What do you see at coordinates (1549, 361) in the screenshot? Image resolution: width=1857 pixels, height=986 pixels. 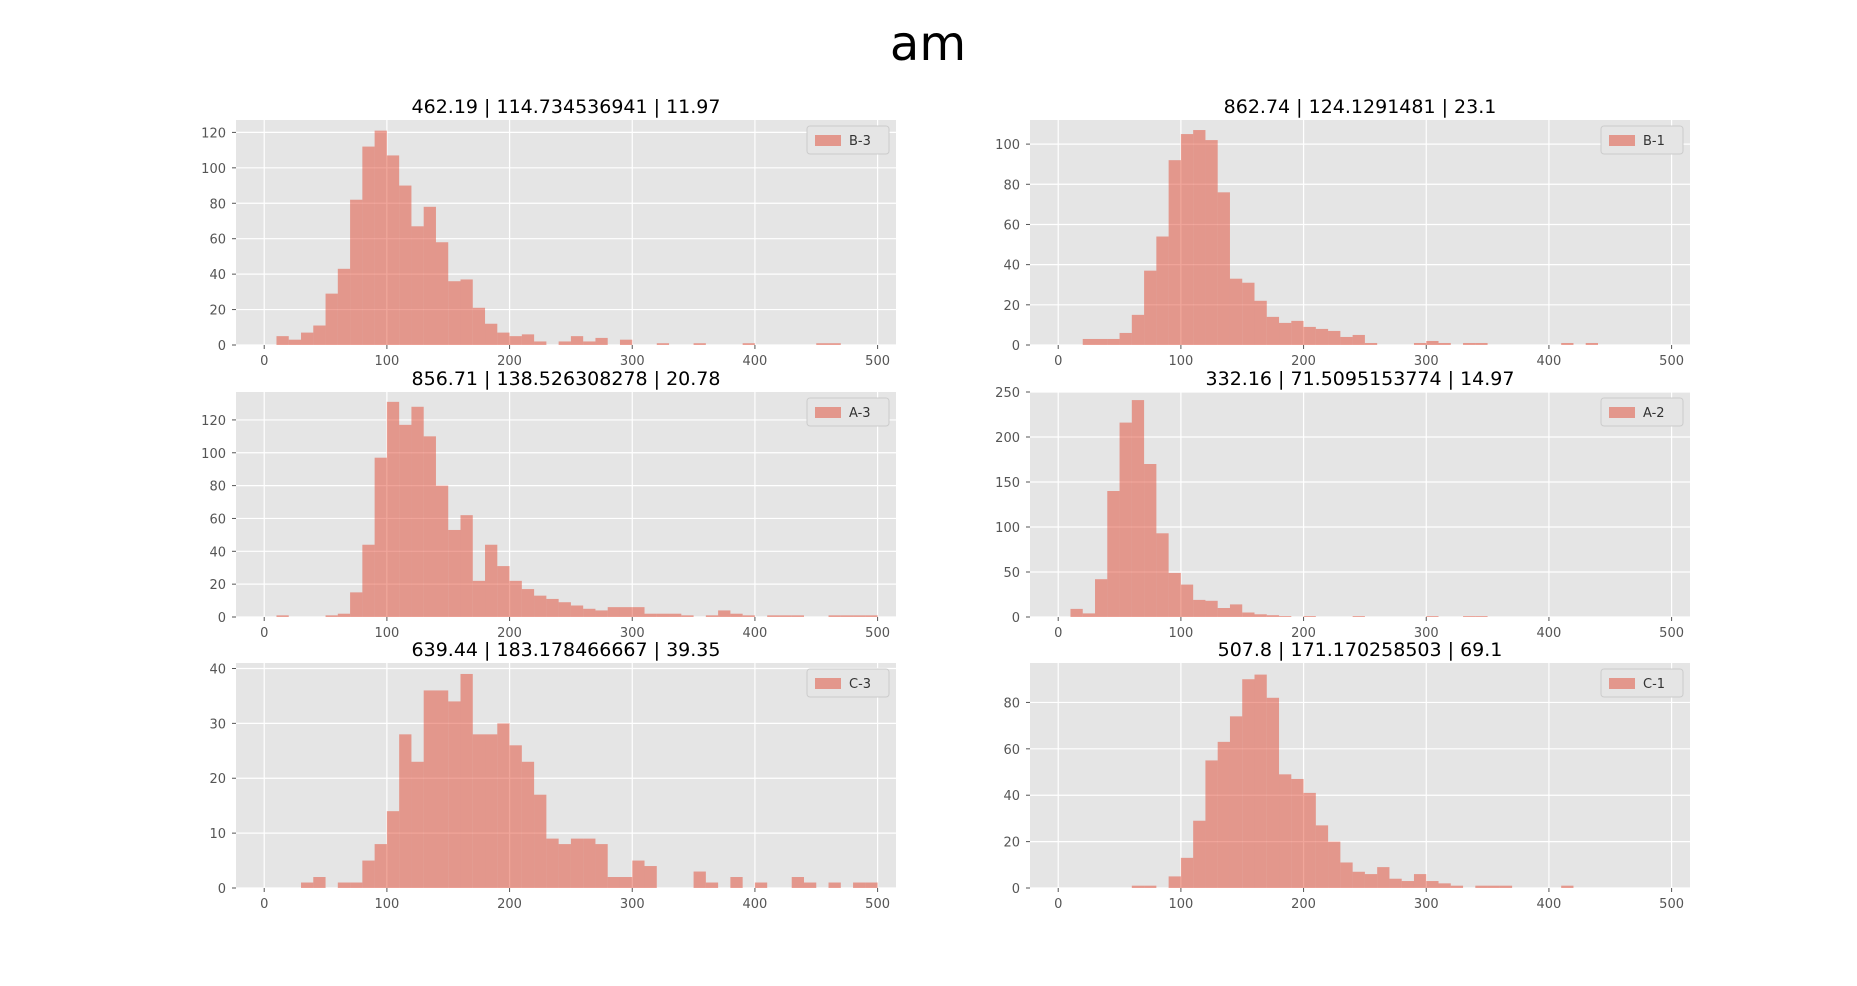 I see `x-tick-label: 400` at bounding box center [1549, 361].